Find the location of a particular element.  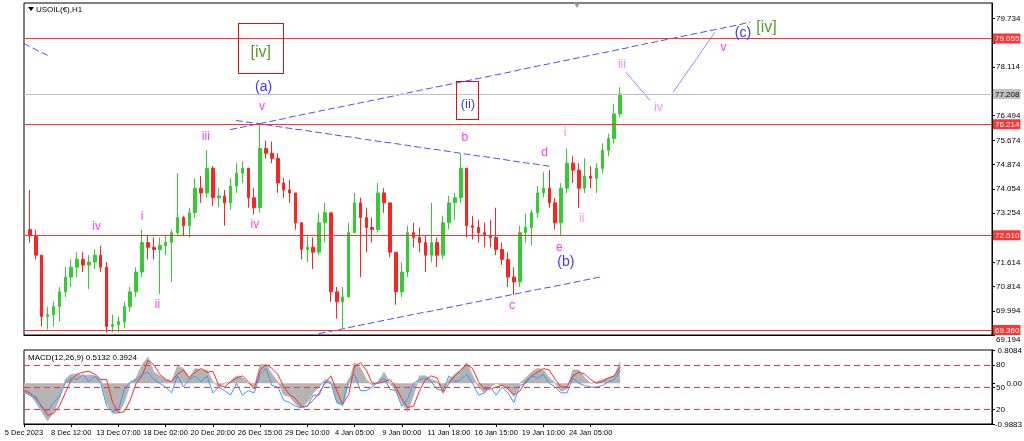

annotation: i is located at coordinates (565, 131).